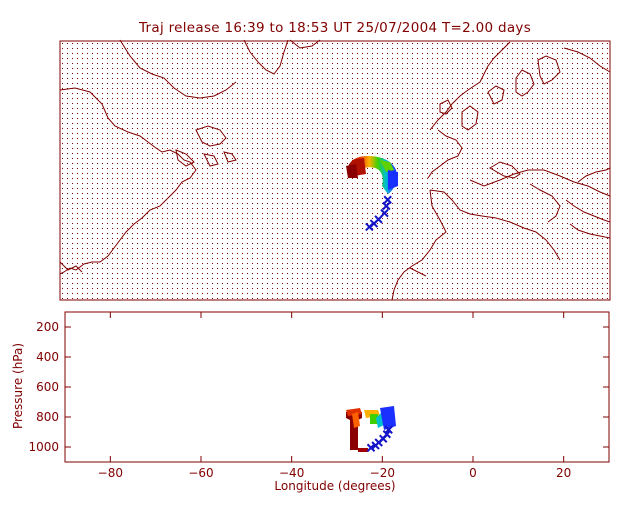 The image size is (640, 512). Describe the element at coordinates (334, 486) in the screenshot. I see `x-axis-label: Longitude (degrees)` at that location.